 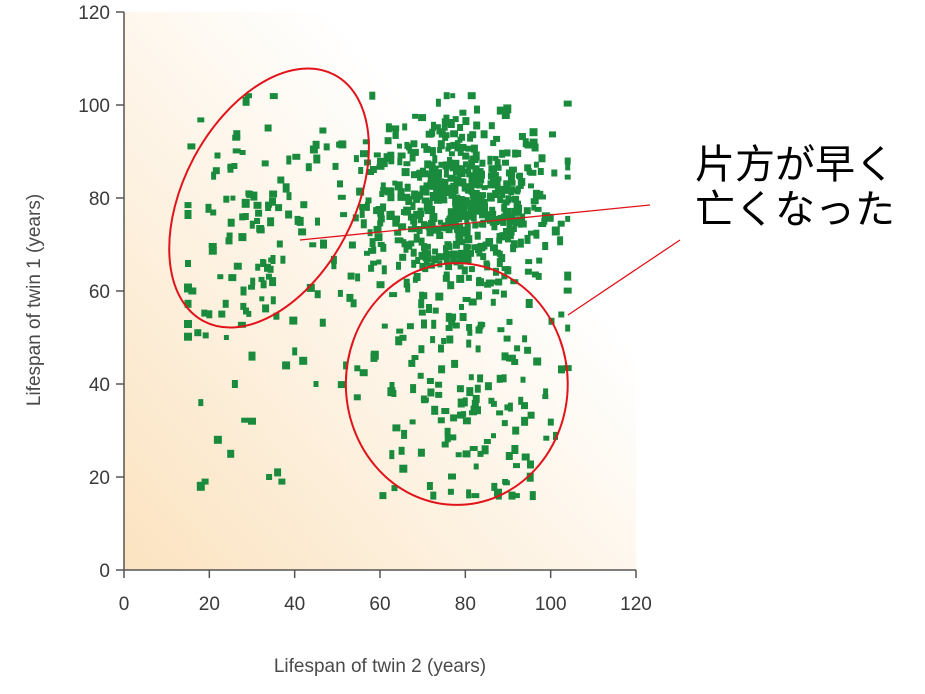 I want to click on y-tick-label: 100, so click(x=94, y=106).